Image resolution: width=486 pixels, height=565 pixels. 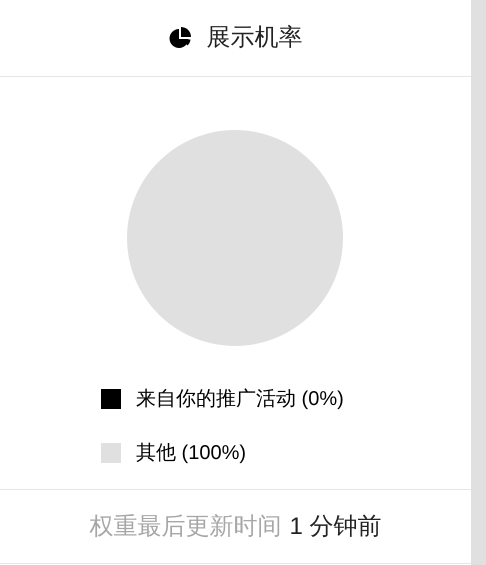 What do you see at coordinates (335, 527) in the screenshot?
I see `text: 1 分钟前` at bounding box center [335, 527].